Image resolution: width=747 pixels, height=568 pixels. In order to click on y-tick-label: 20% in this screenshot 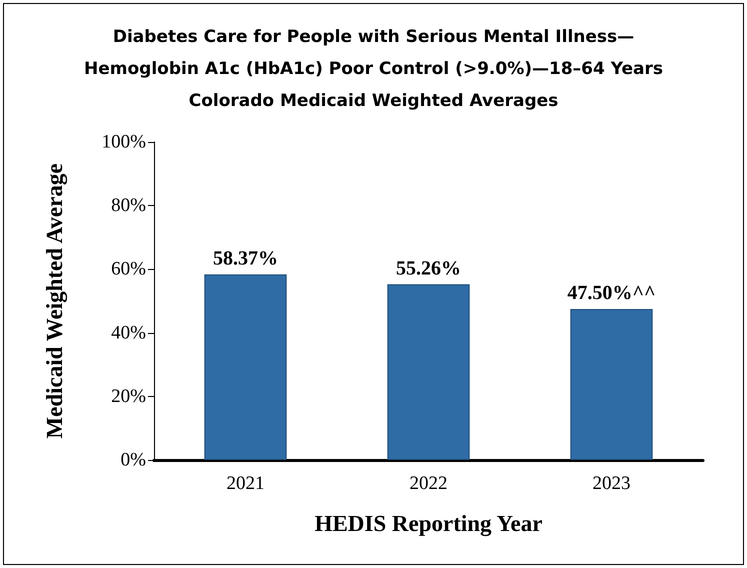, I will do `click(128, 396)`.